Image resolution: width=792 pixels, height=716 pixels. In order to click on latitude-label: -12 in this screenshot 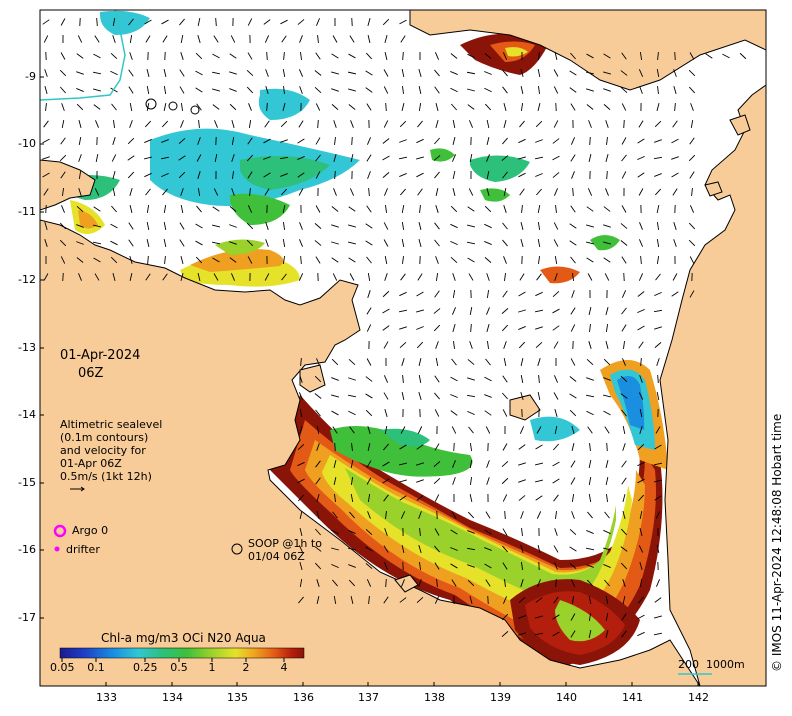, I will do `click(27, 279)`.